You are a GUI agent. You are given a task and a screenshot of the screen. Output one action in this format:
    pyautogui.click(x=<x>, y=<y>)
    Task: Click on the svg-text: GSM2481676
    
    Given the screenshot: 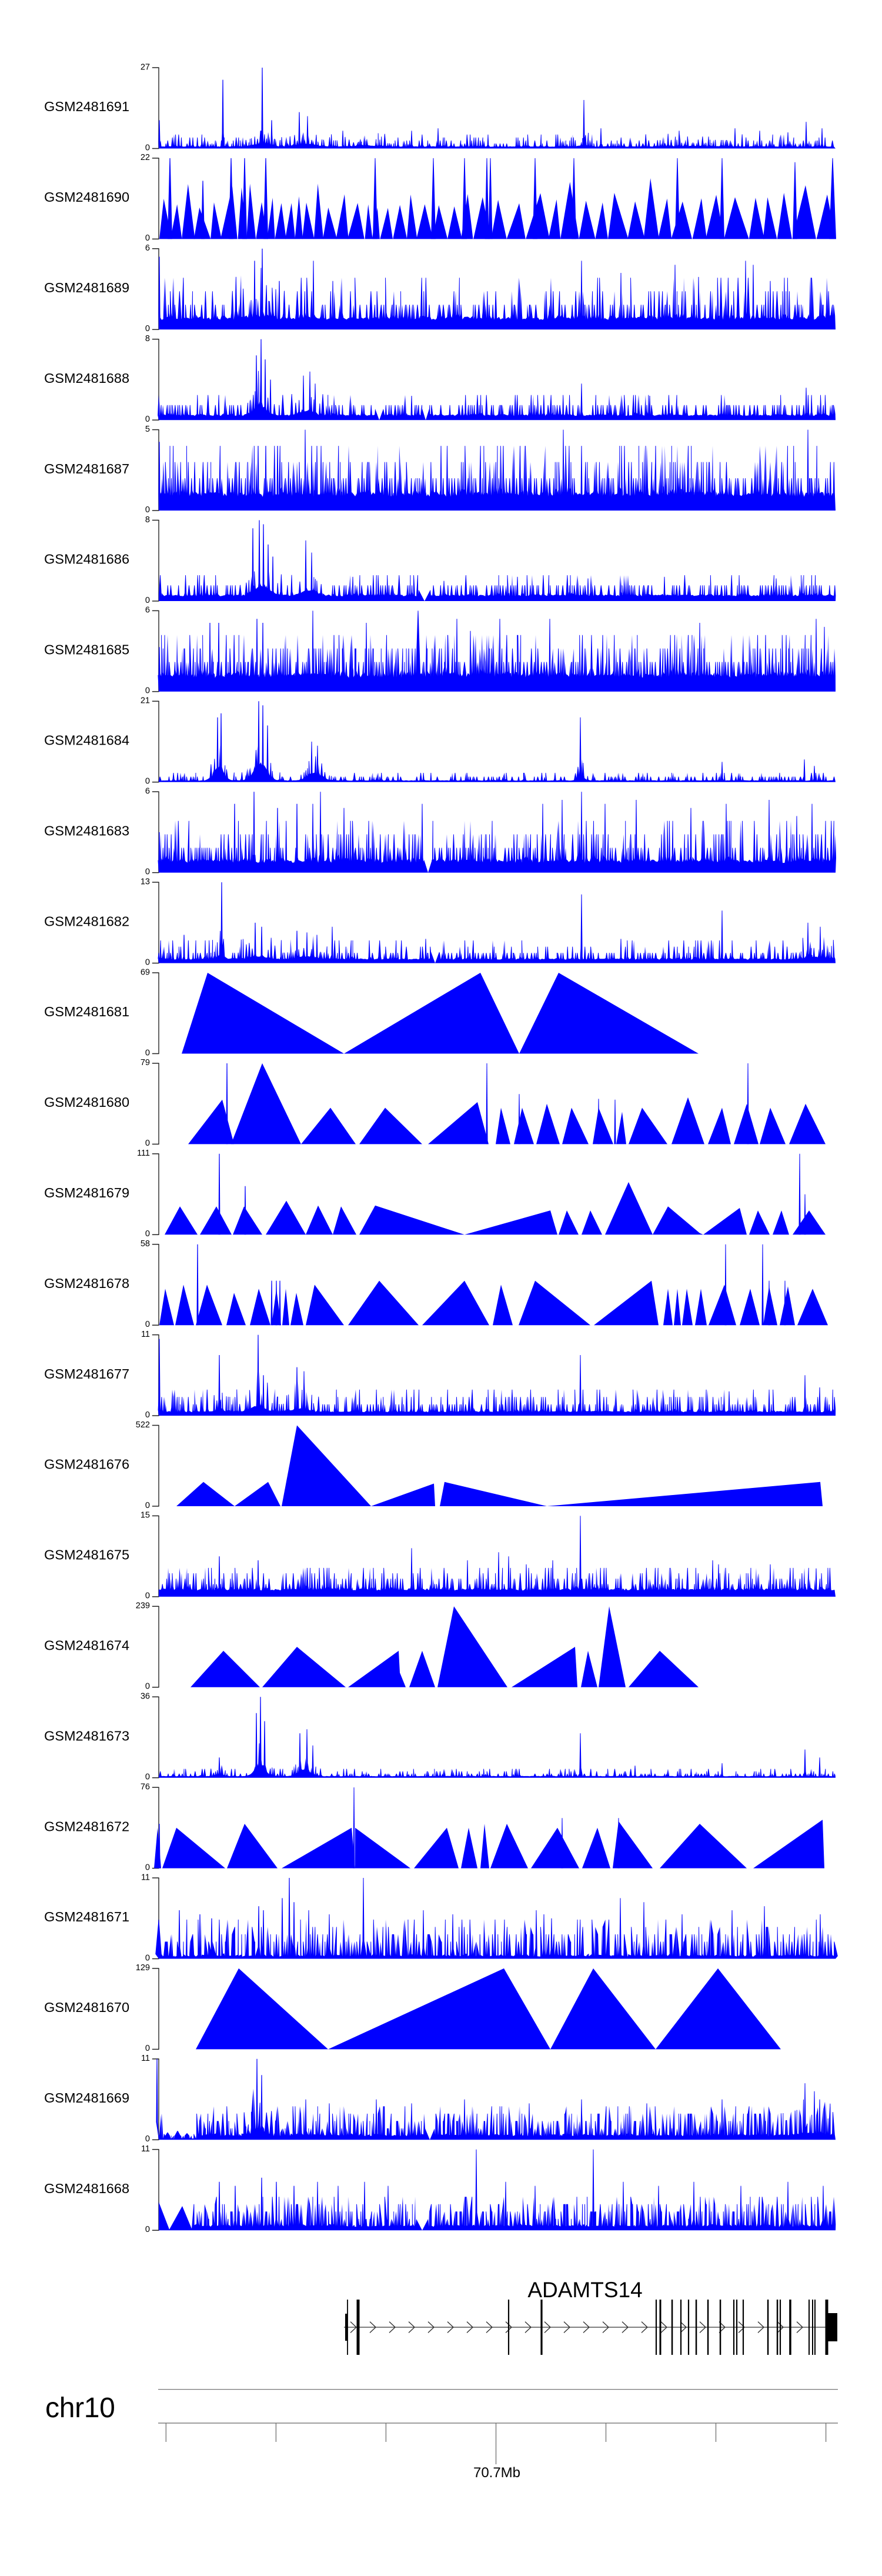 What is the action you would take?
    pyautogui.click(x=86, y=1464)
    